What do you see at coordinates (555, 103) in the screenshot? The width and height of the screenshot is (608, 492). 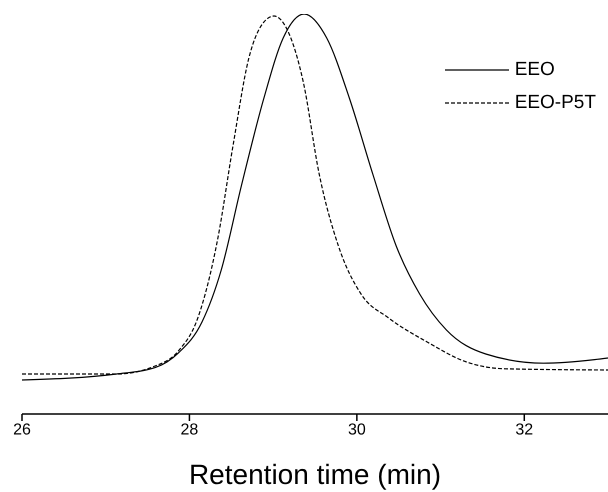 I see `legend-label: EEO-P5T` at bounding box center [555, 103].